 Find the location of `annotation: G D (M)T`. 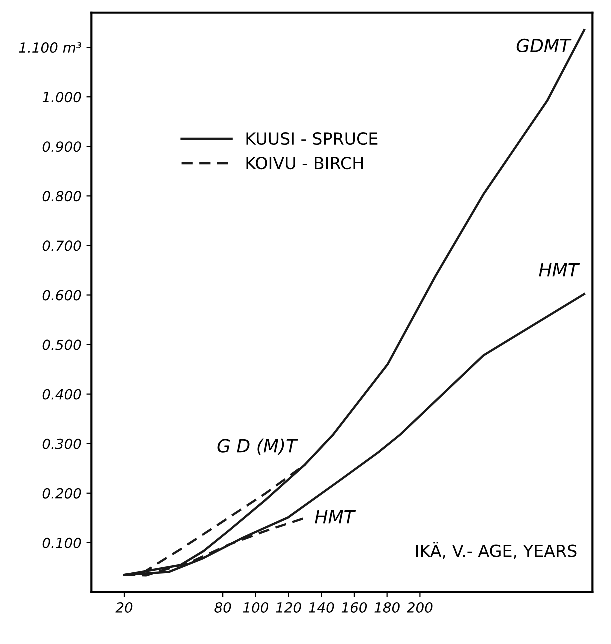

annotation: G D (M)T is located at coordinates (258, 446).